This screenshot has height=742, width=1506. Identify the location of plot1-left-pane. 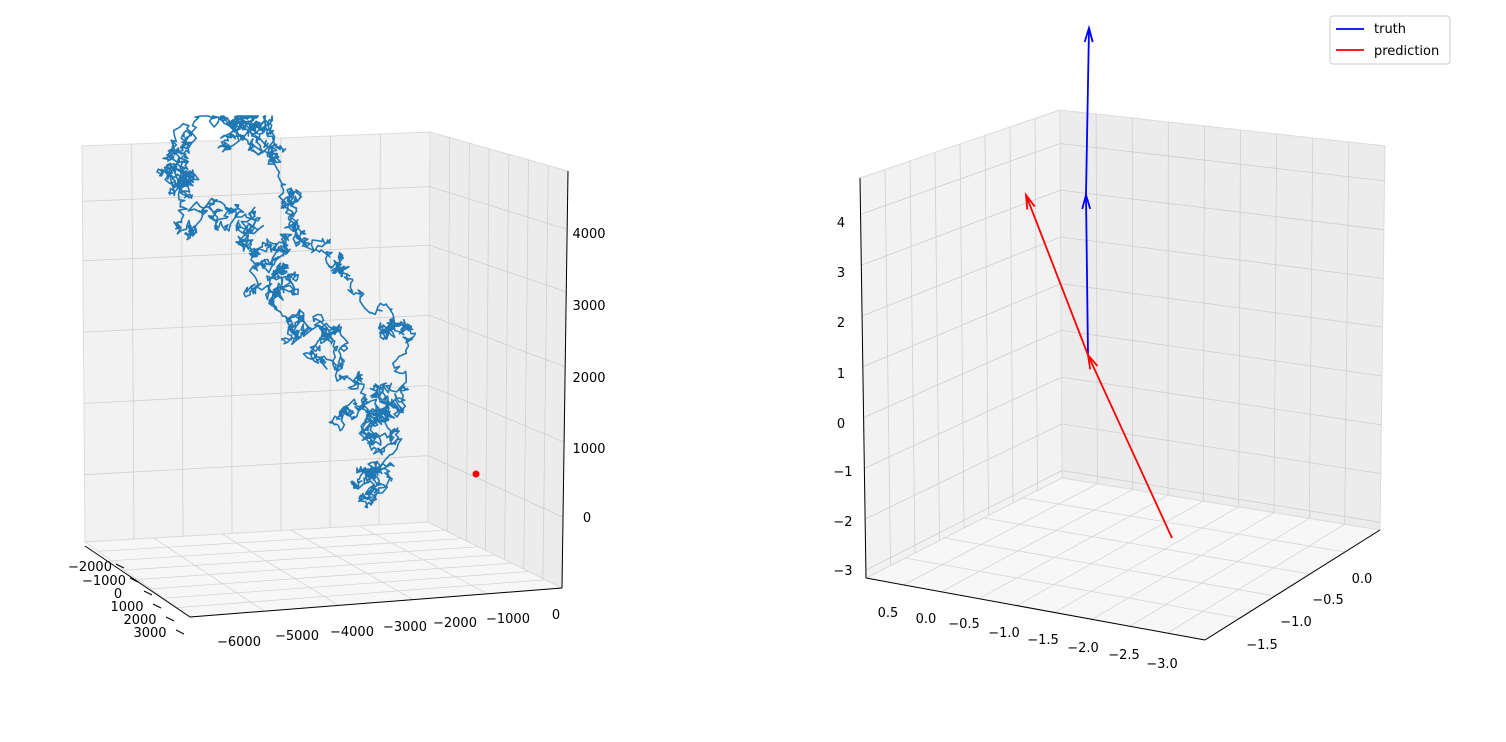
(256, 337).